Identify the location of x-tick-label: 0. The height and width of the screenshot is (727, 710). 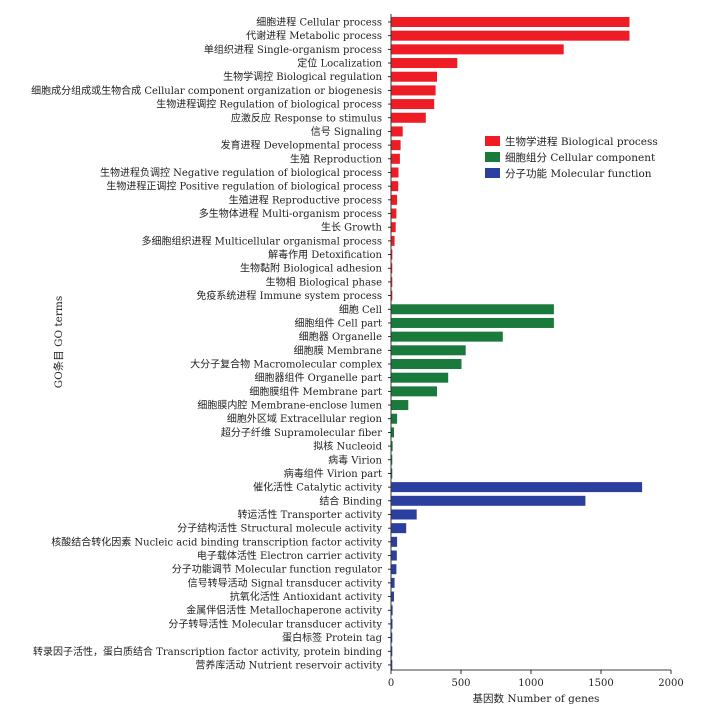
(391, 683).